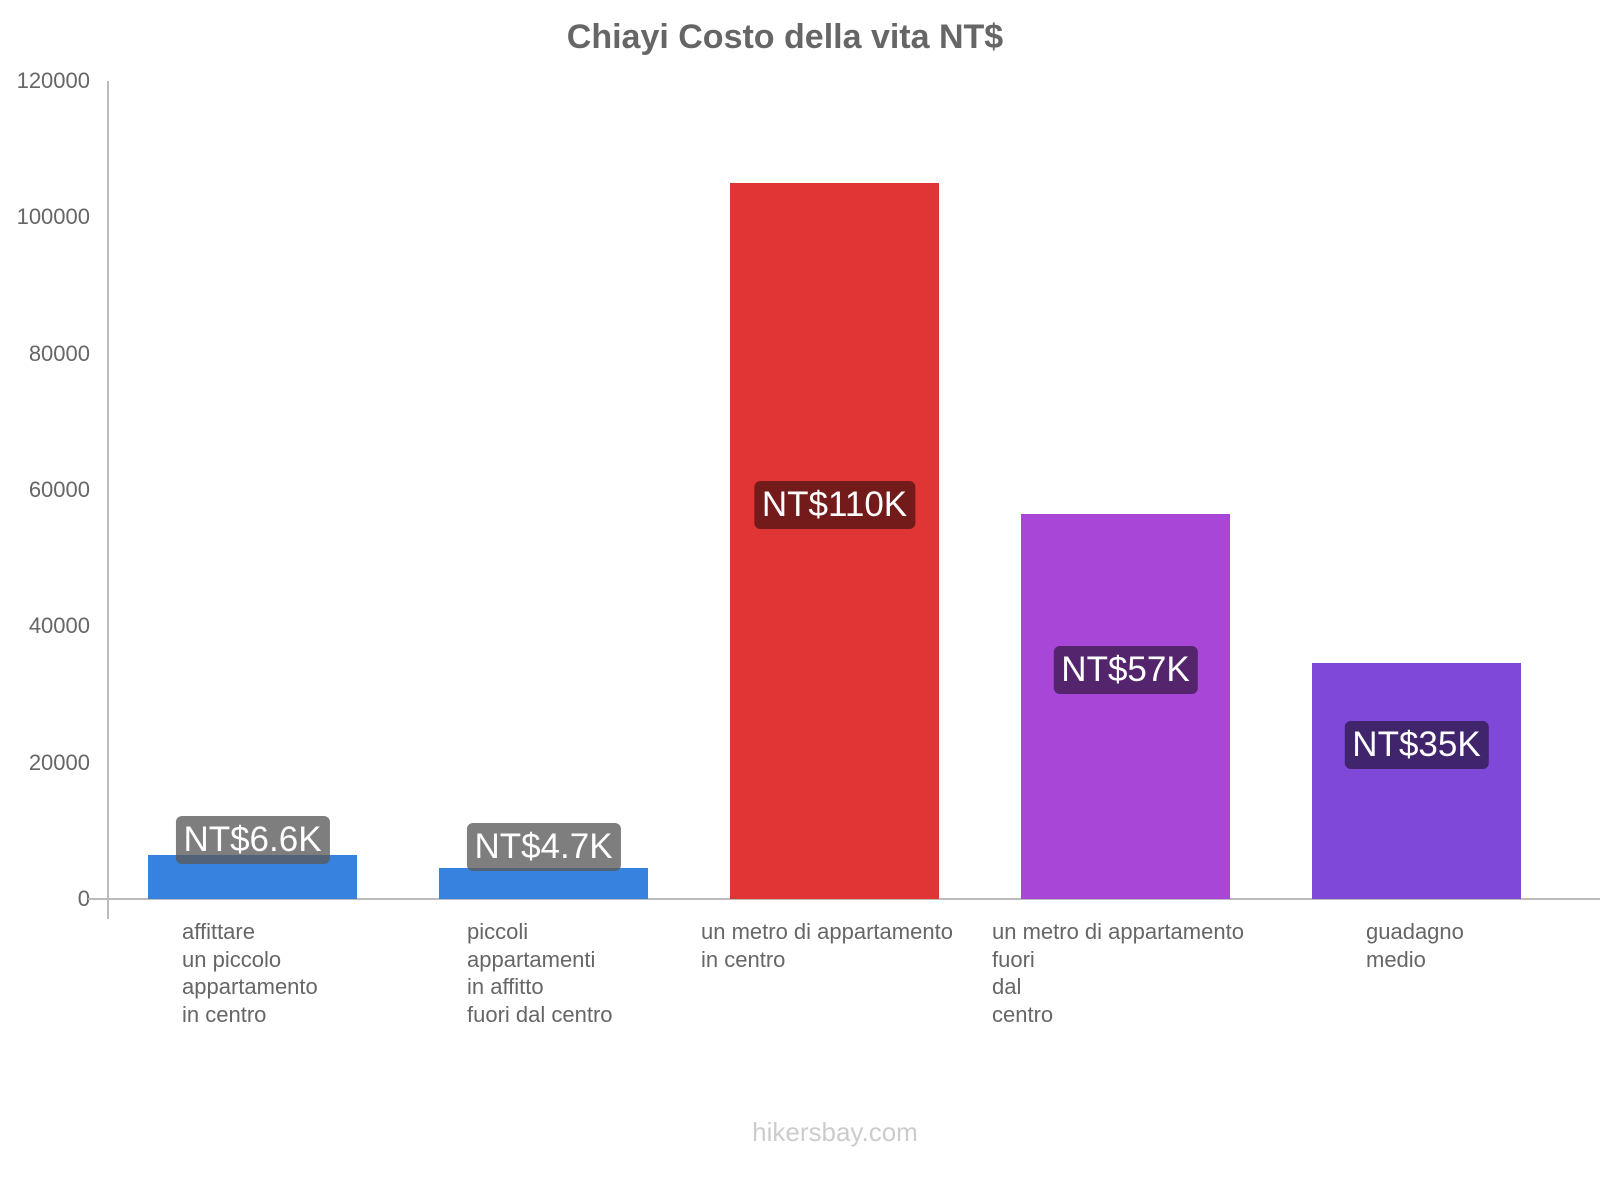  Describe the element at coordinates (53, 80) in the screenshot. I see `y-tick-label: 120000` at that location.